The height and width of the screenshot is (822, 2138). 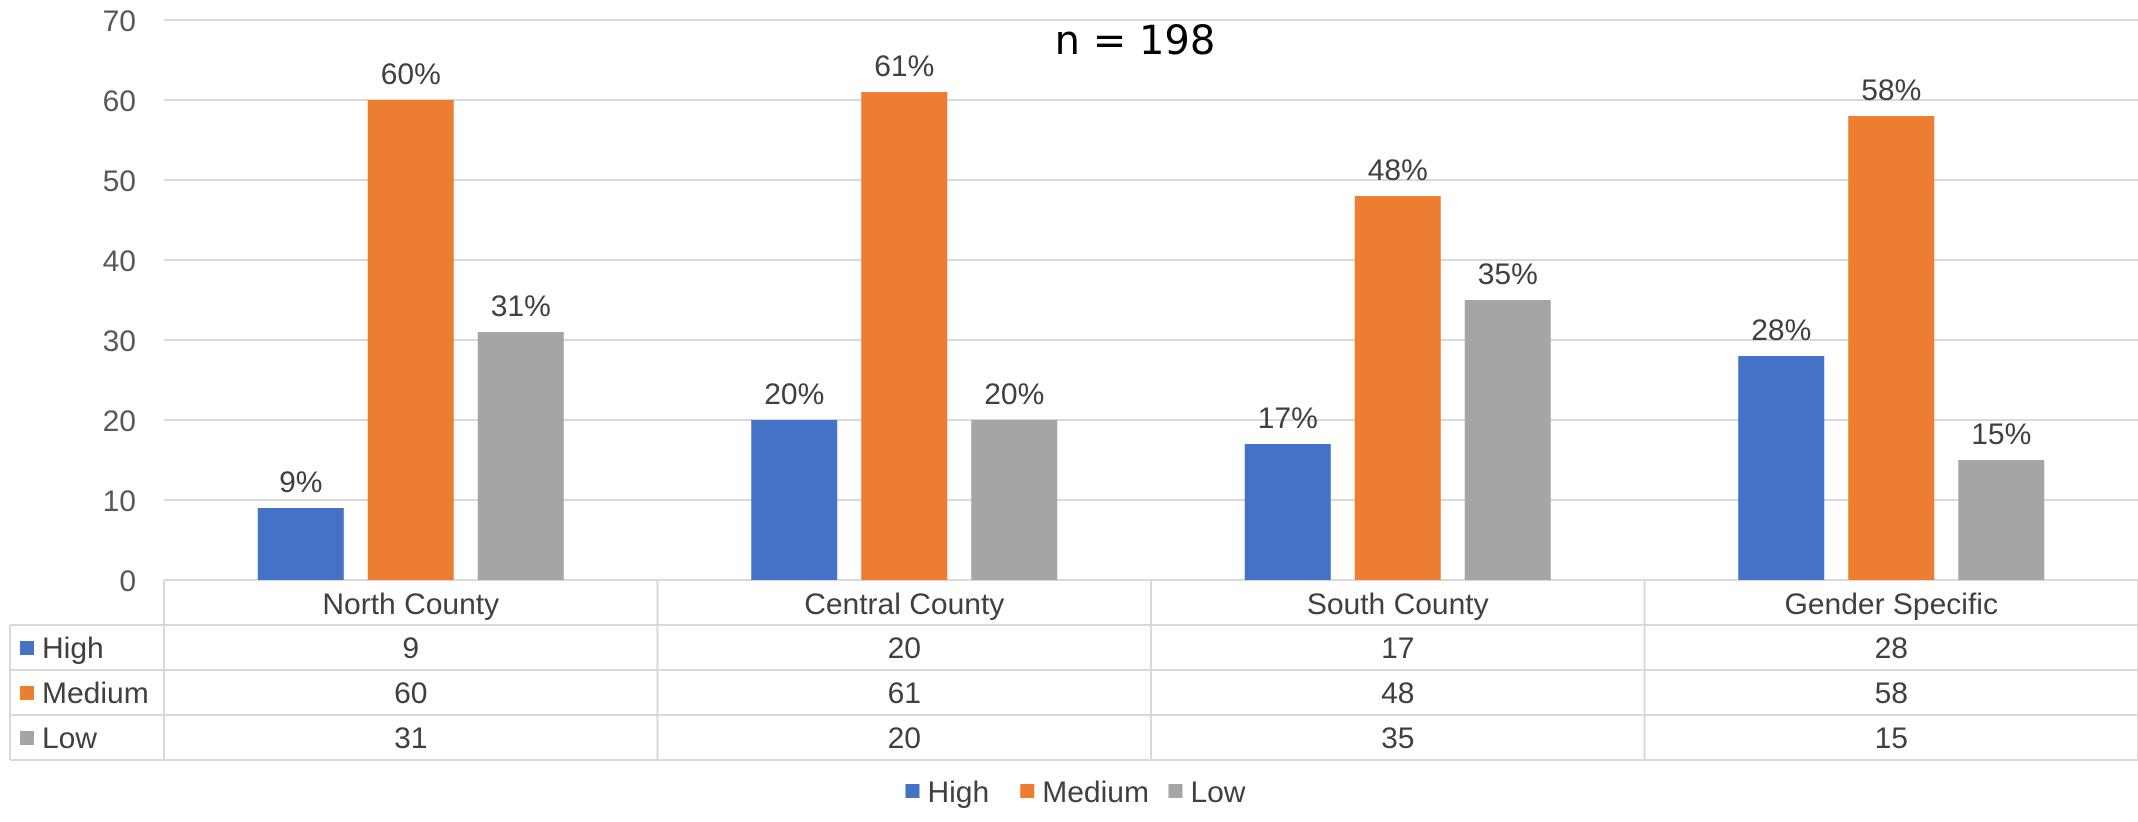 What do you see at coordinates (119, 301) in the screenshot?
I see `y-axis: 0 10 20 30 40 50 60 70` at bounding box center [119, 301].